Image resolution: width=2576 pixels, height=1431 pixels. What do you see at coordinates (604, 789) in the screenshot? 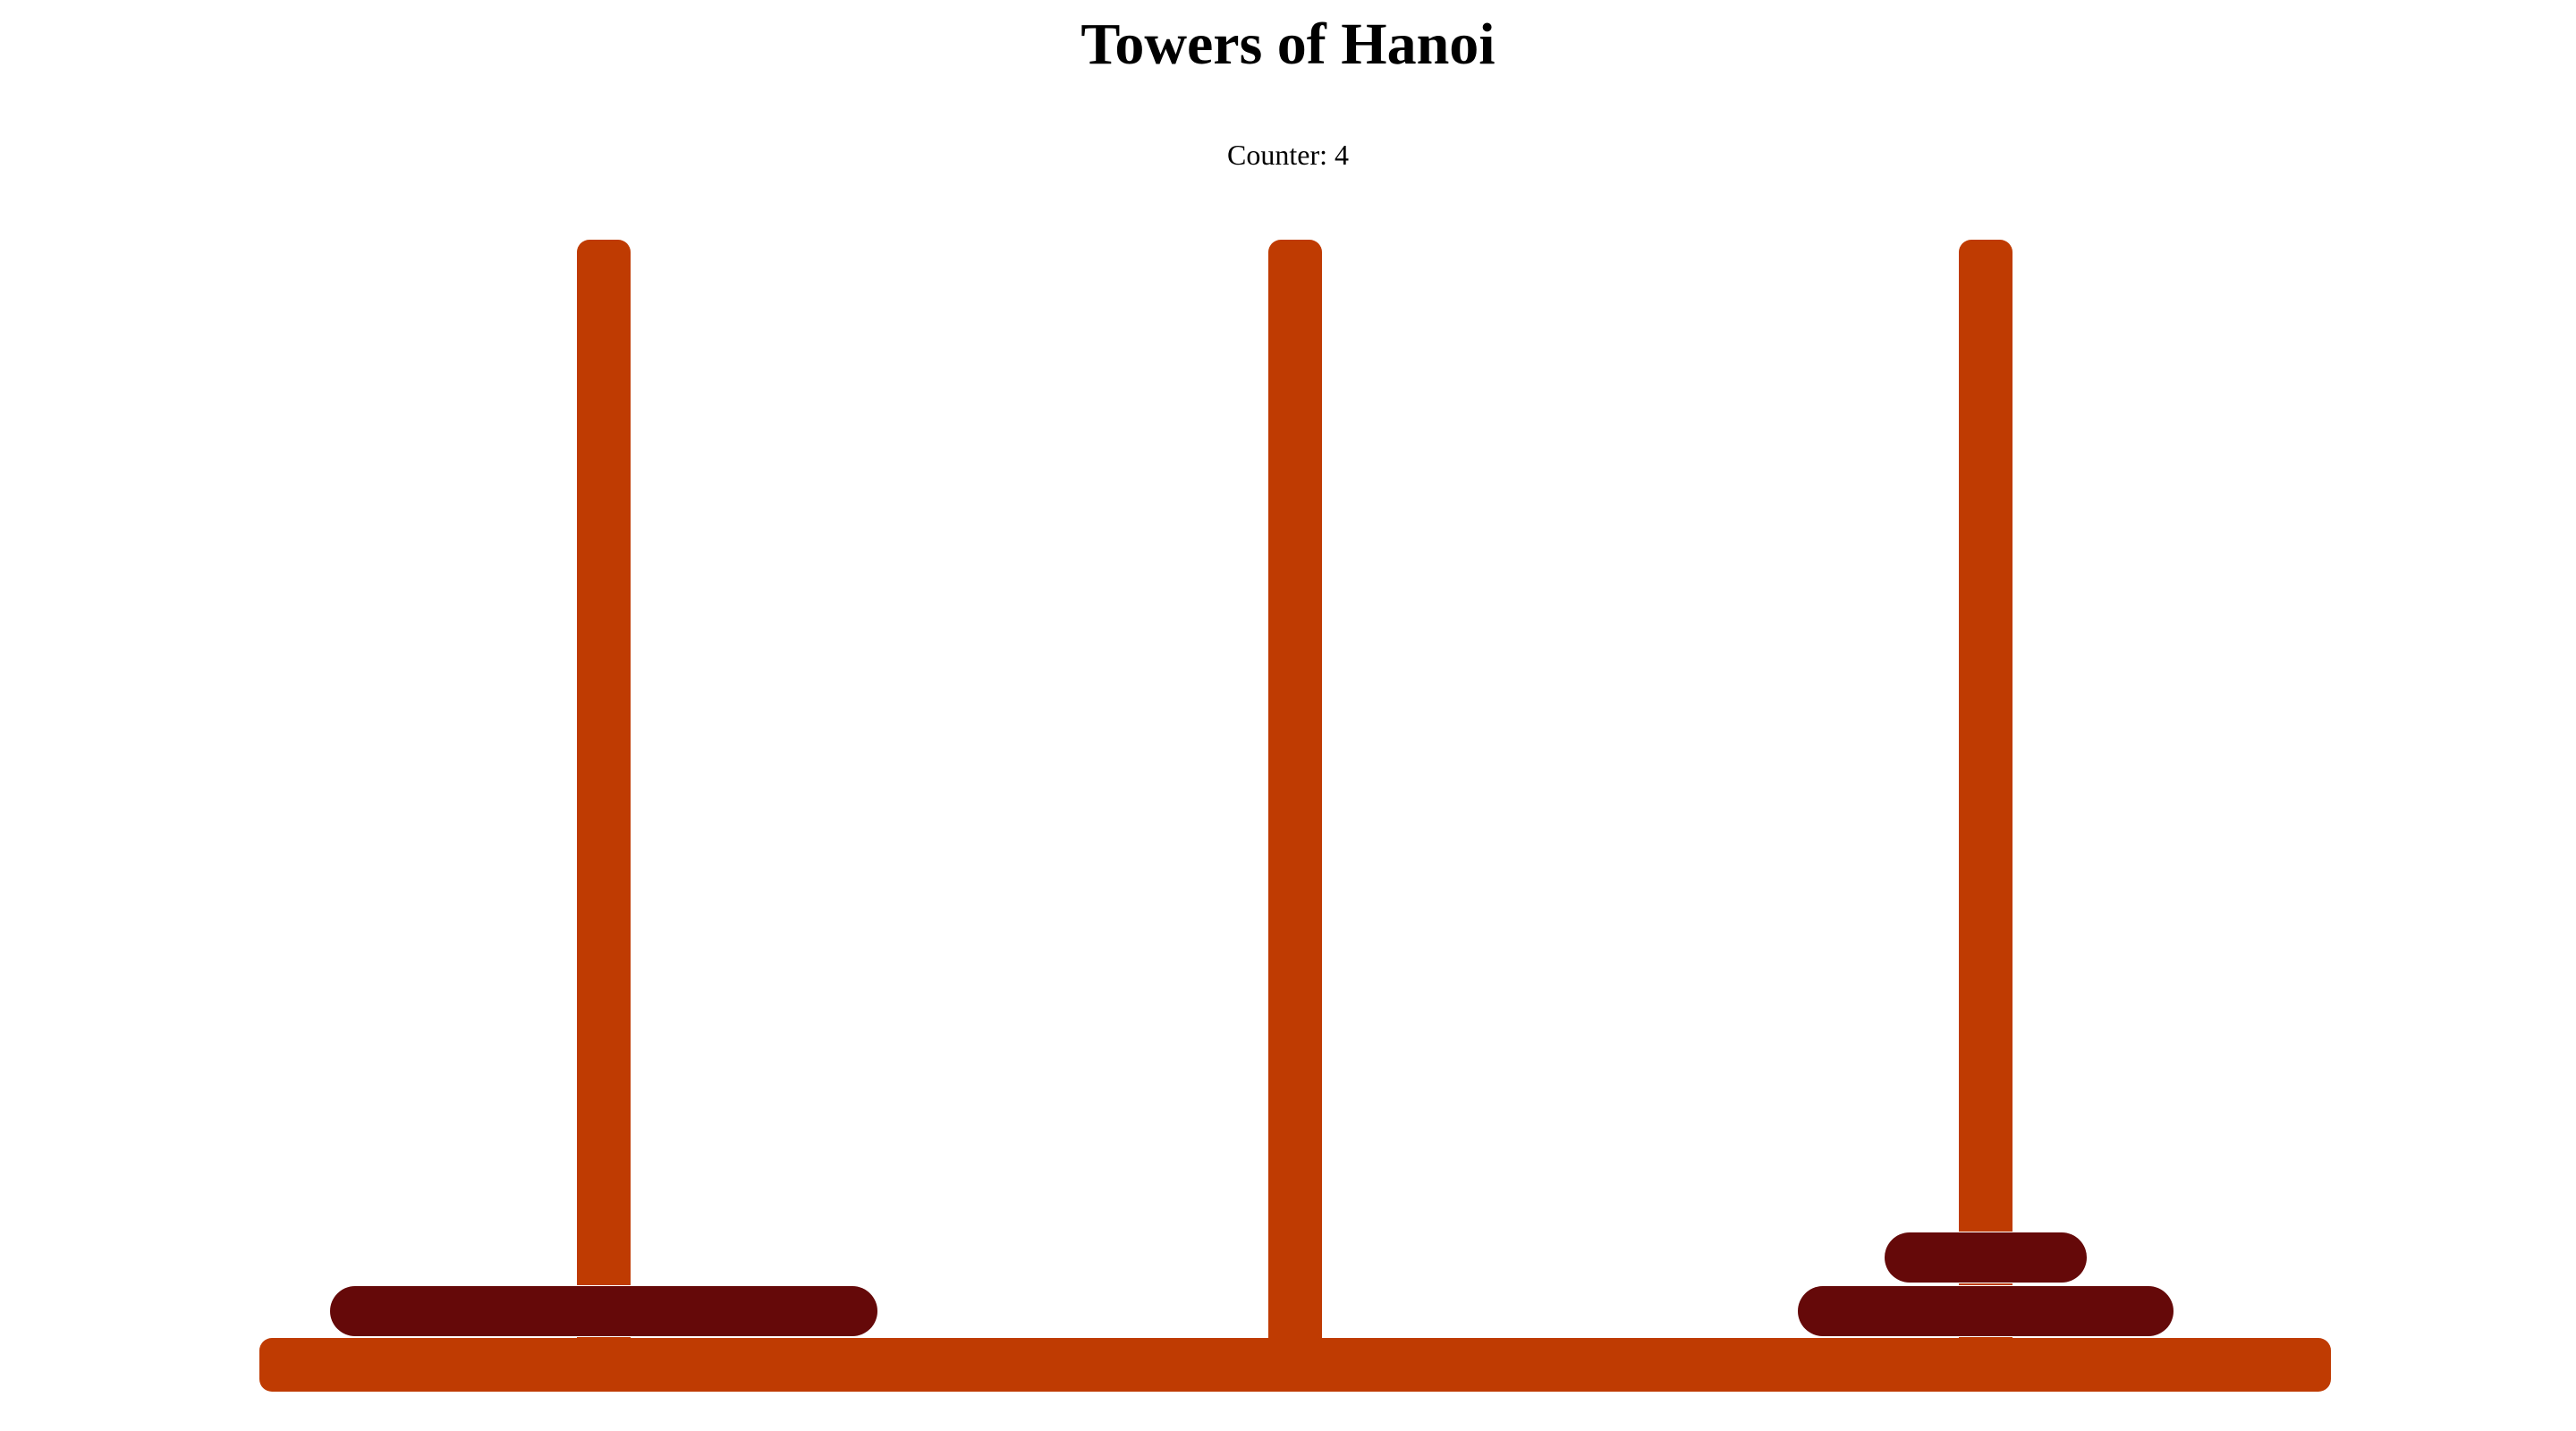
I see `peg-left` at bounding box center [604, 789].